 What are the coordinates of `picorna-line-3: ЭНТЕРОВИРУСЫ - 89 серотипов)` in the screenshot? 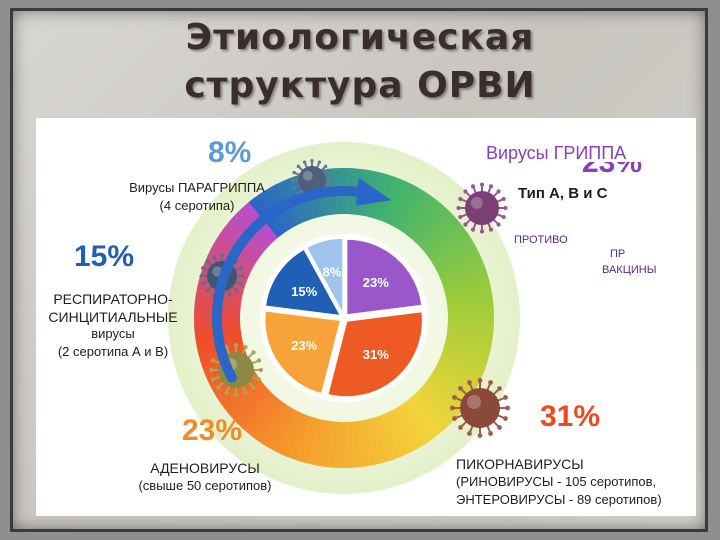 It's located at (559, 499).